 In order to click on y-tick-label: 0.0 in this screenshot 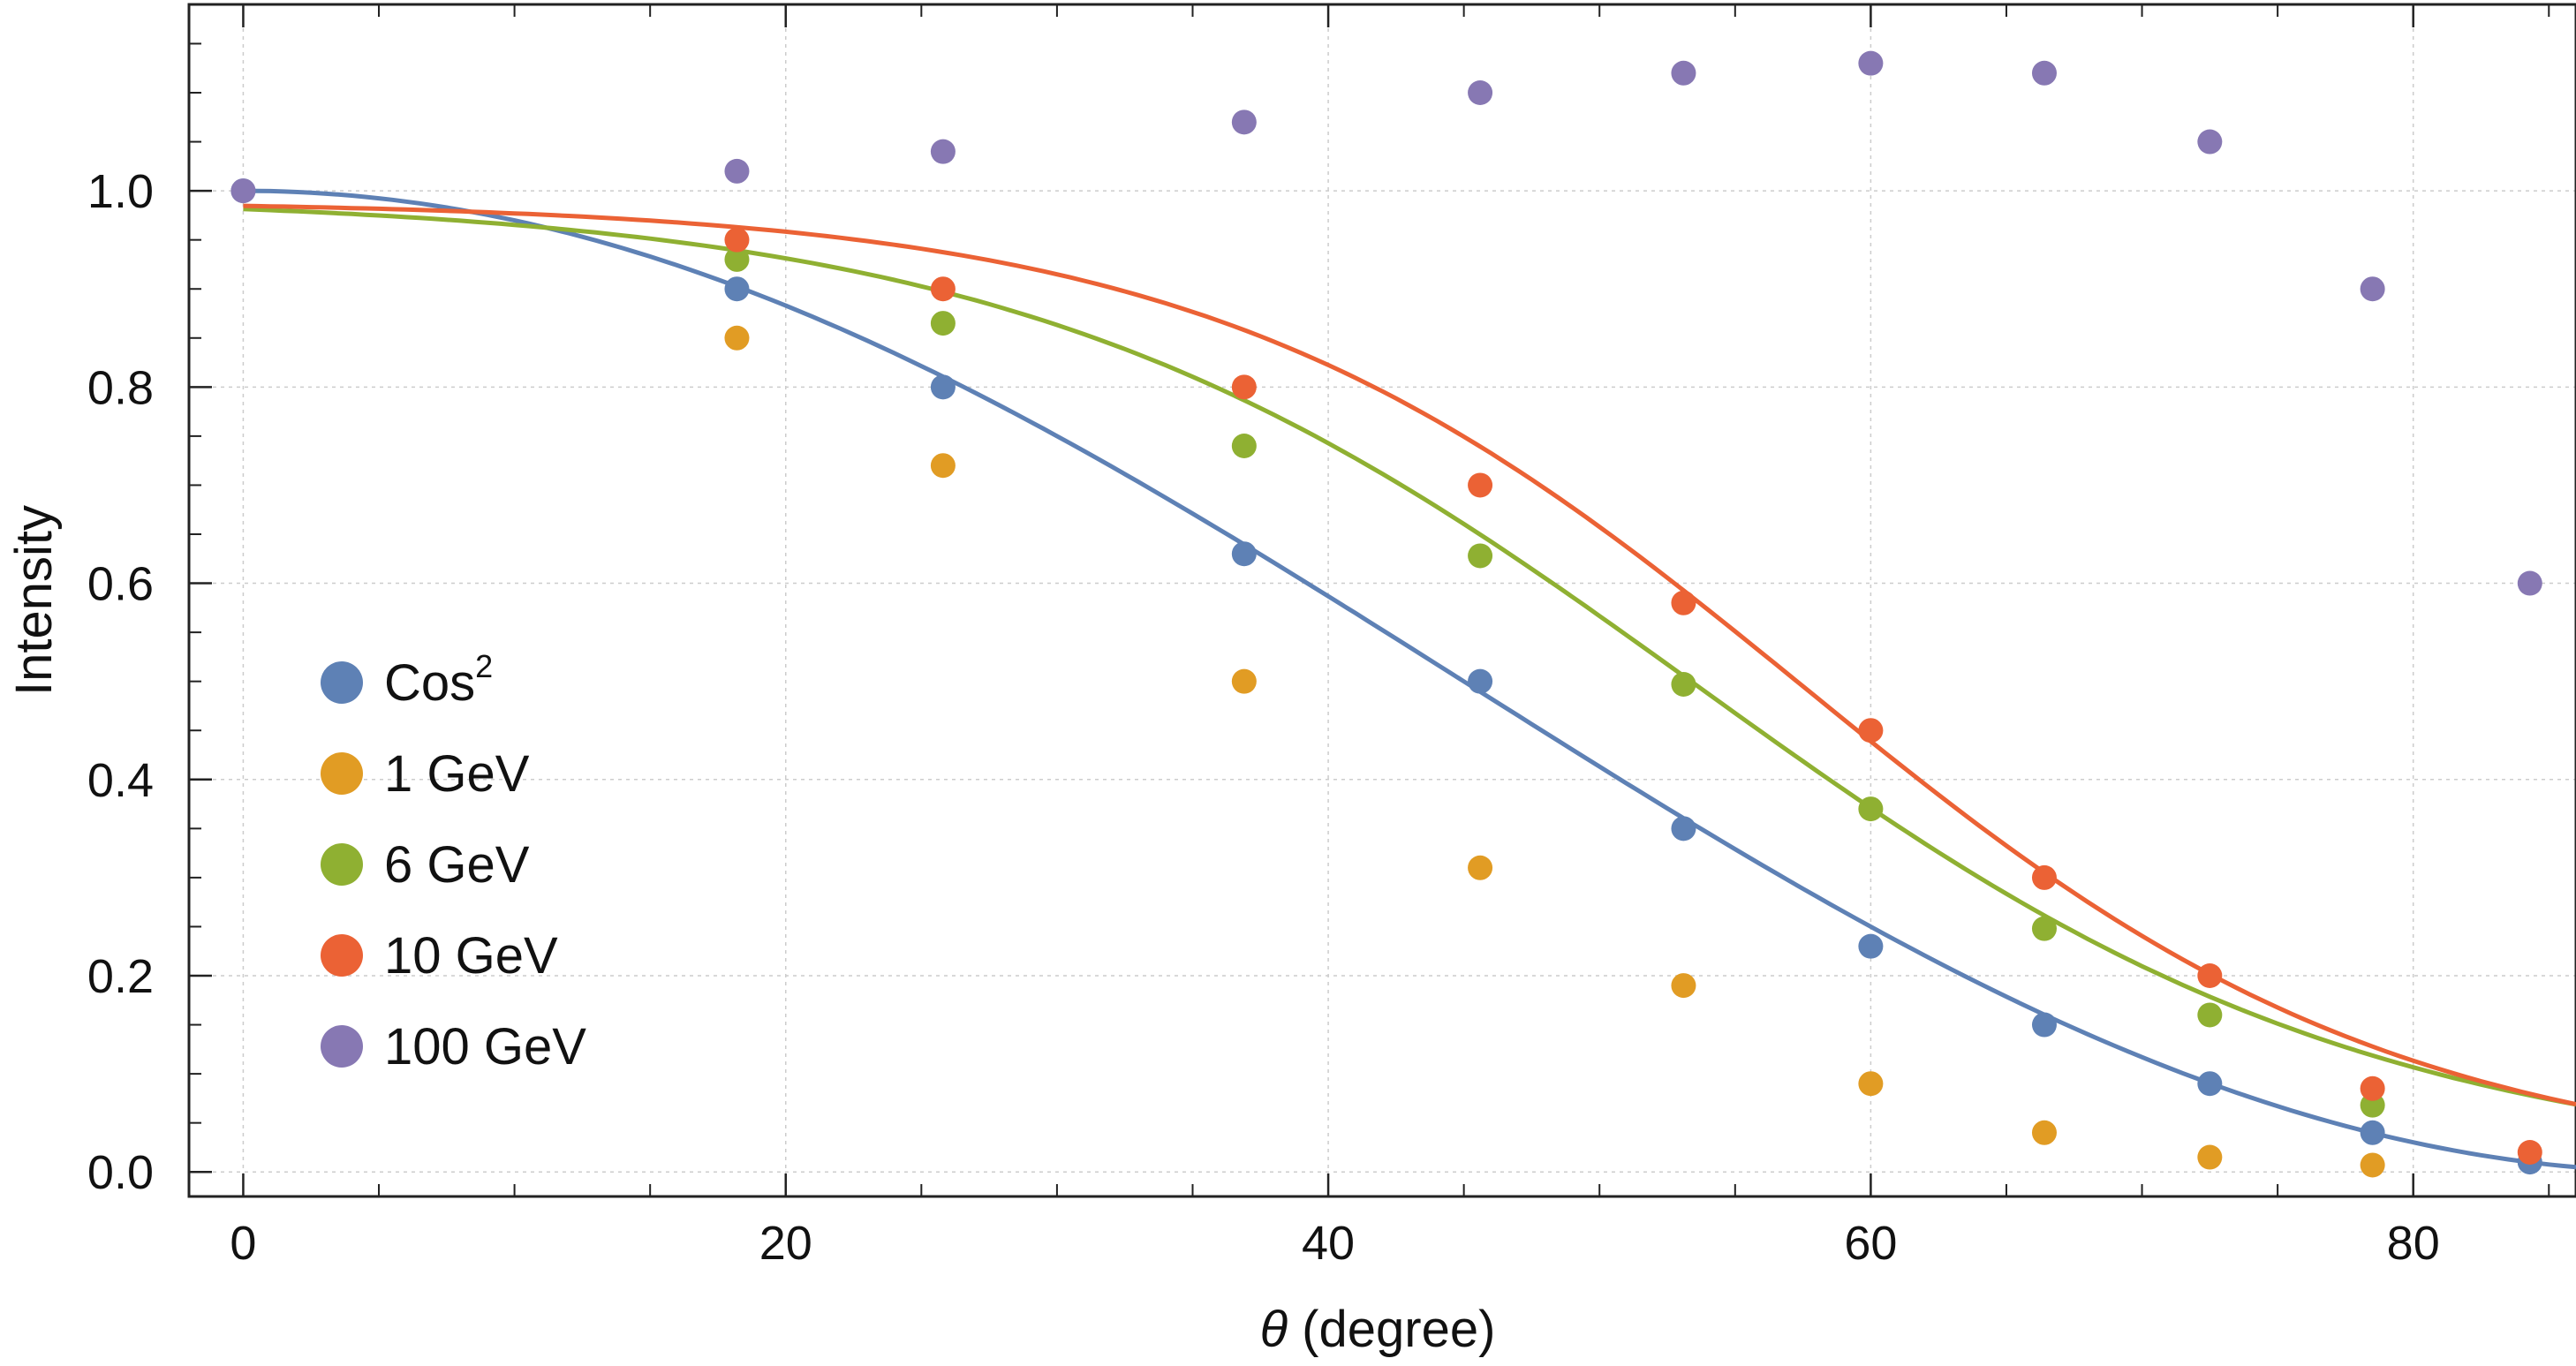, I will do `click(120, 1172)`.